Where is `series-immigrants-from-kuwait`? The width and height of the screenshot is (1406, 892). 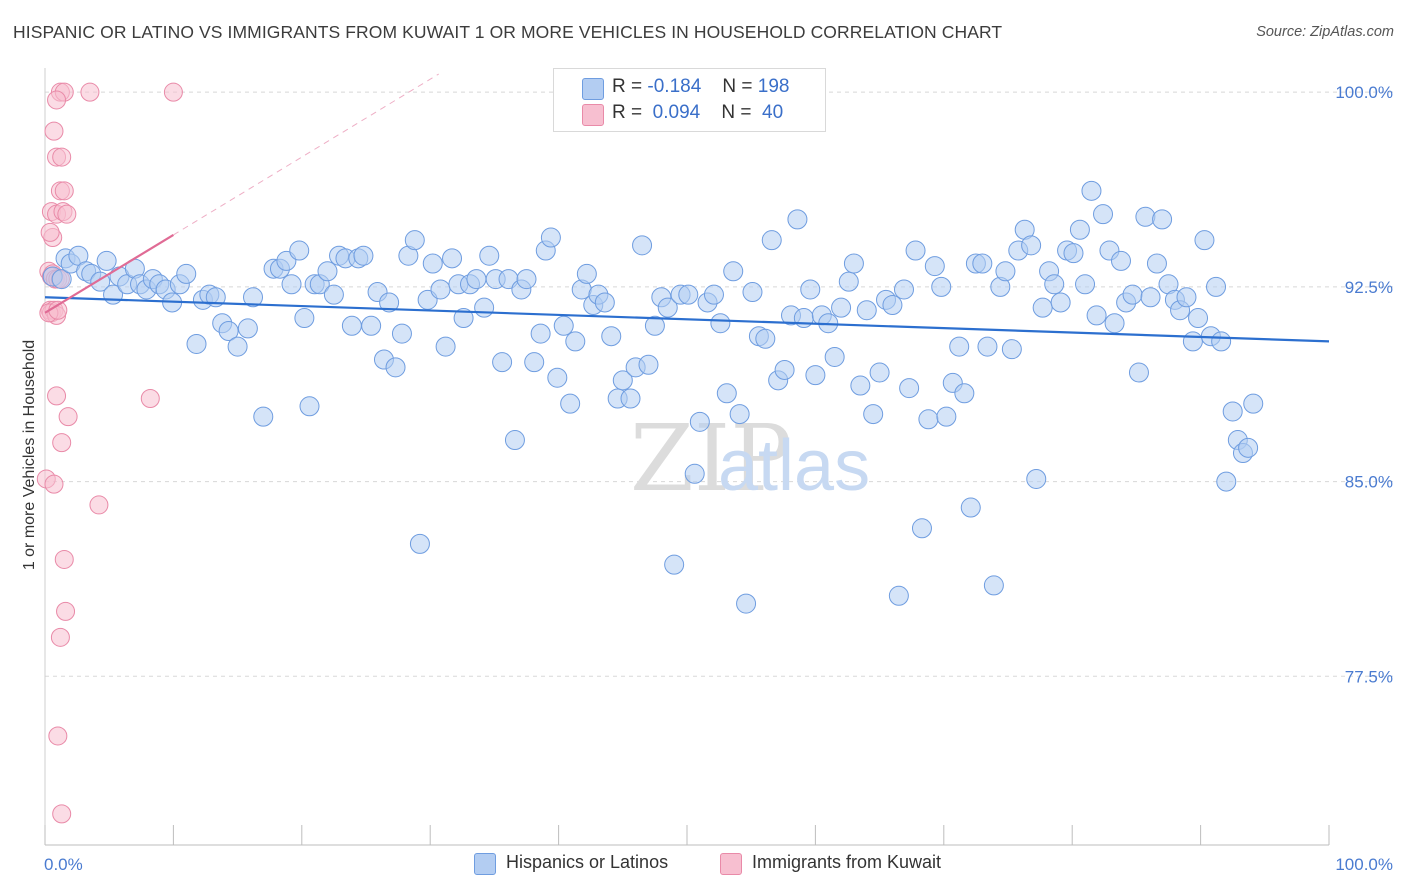
series-immigrants-from-kuwait is located at coordinates (109, 453).